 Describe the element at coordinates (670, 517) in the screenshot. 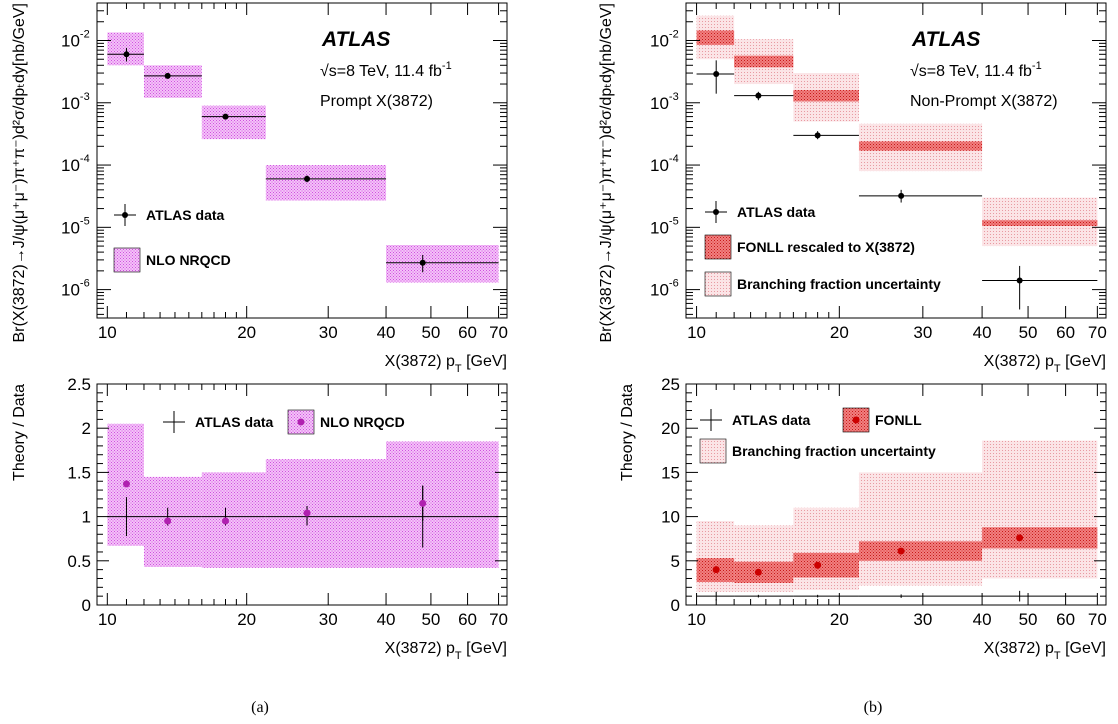

I see `y-tick-label: 10` at that location.